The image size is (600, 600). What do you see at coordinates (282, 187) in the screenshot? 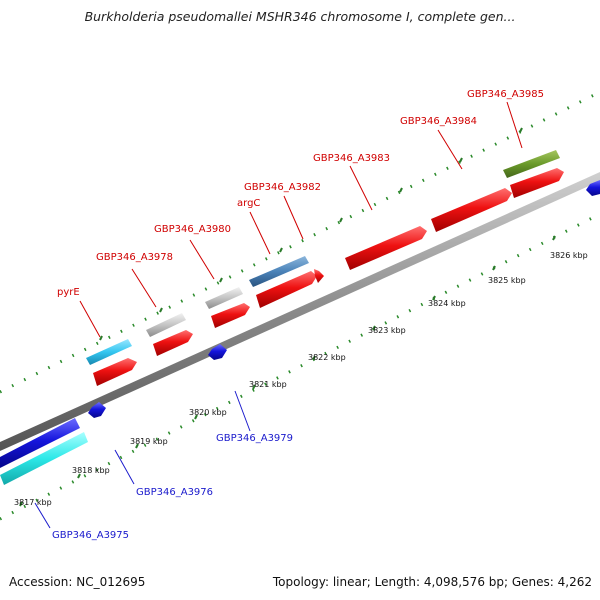
I see `label-gbp346-a3982: GBP346_A3982` at bounding box center [282, 187].